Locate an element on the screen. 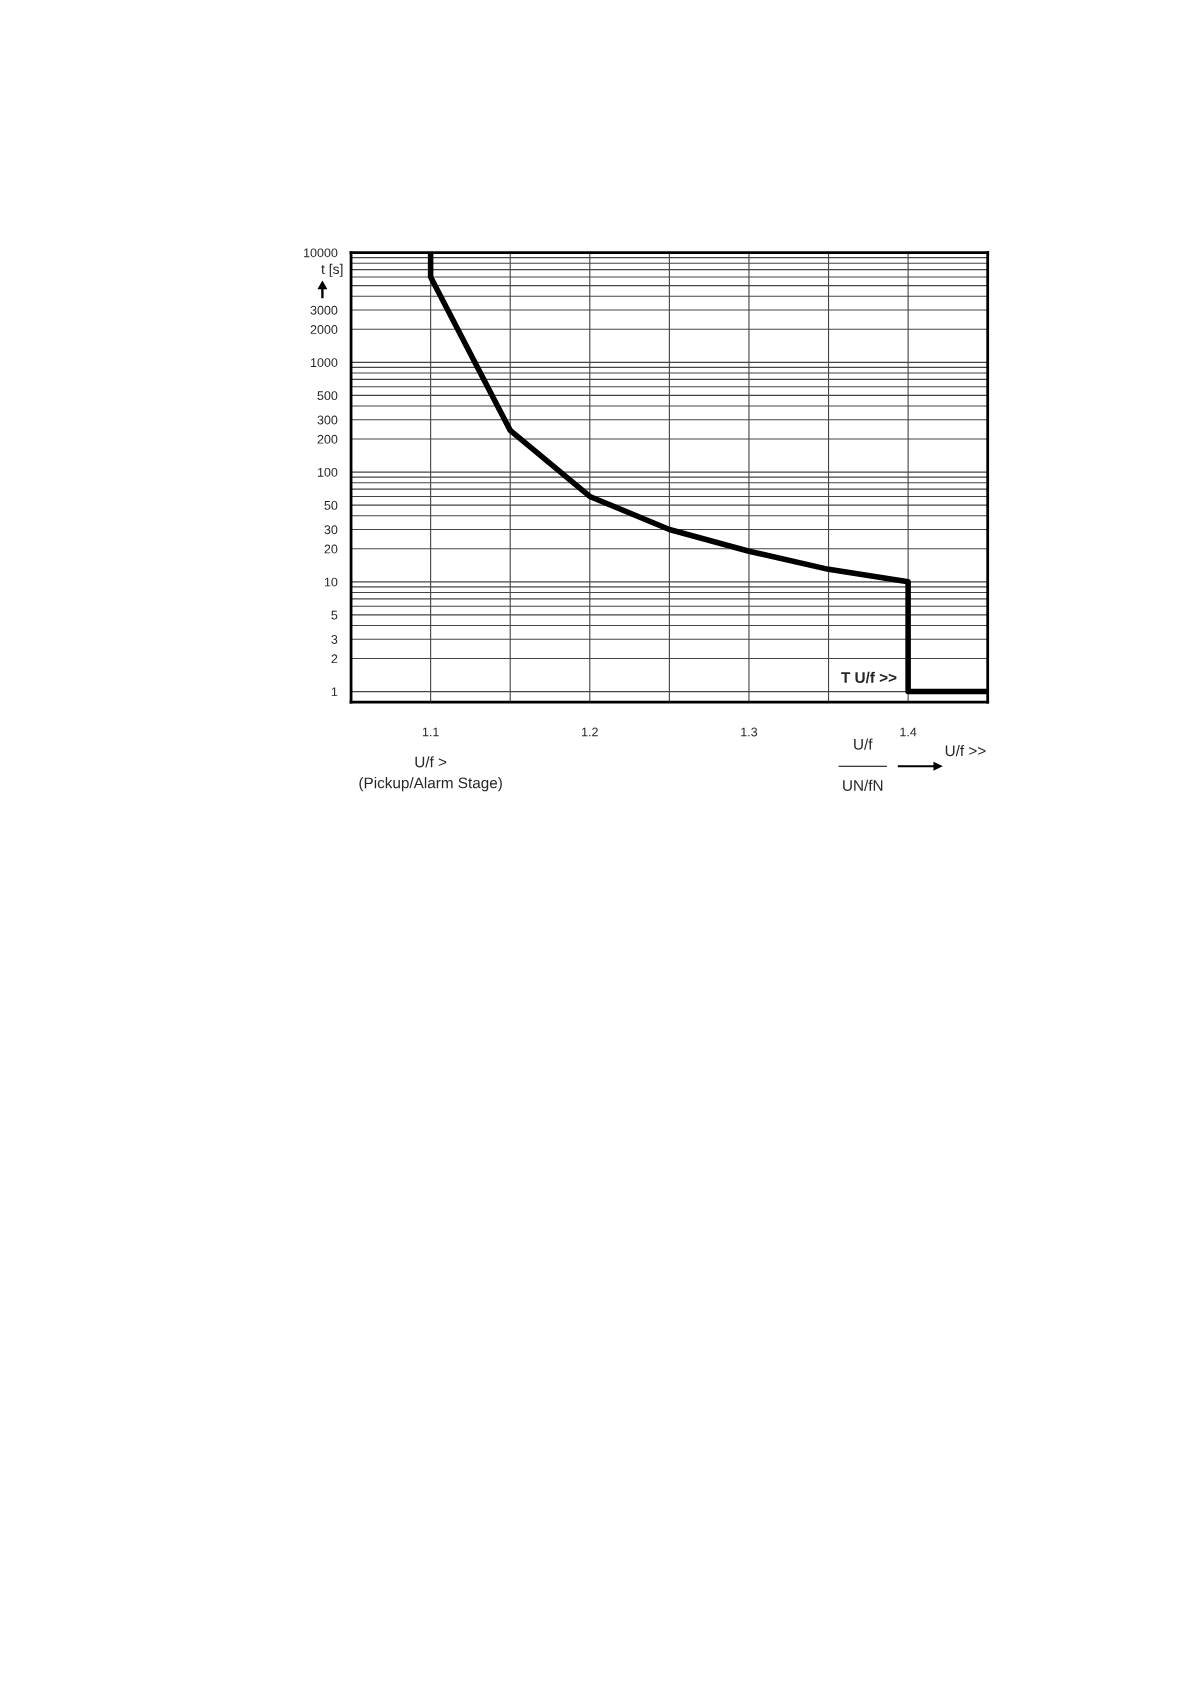 This screenshot has height=1684, width=1190. y-tick-label: 5 is located at coordinates (334, 615).